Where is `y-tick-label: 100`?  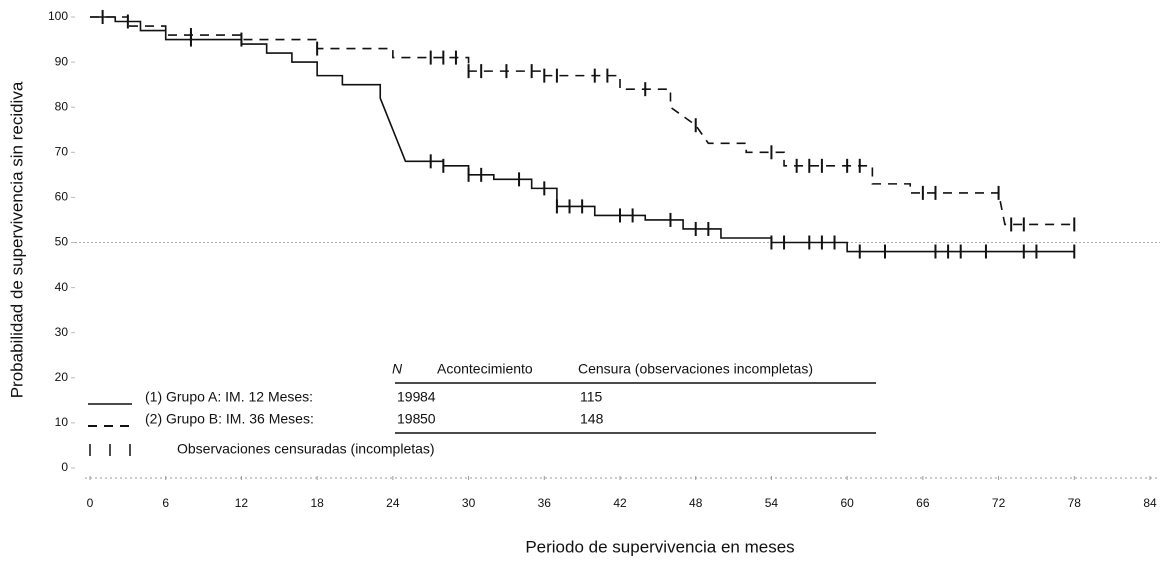 y-tick-label: 100 is located at coordinates (58, 16).